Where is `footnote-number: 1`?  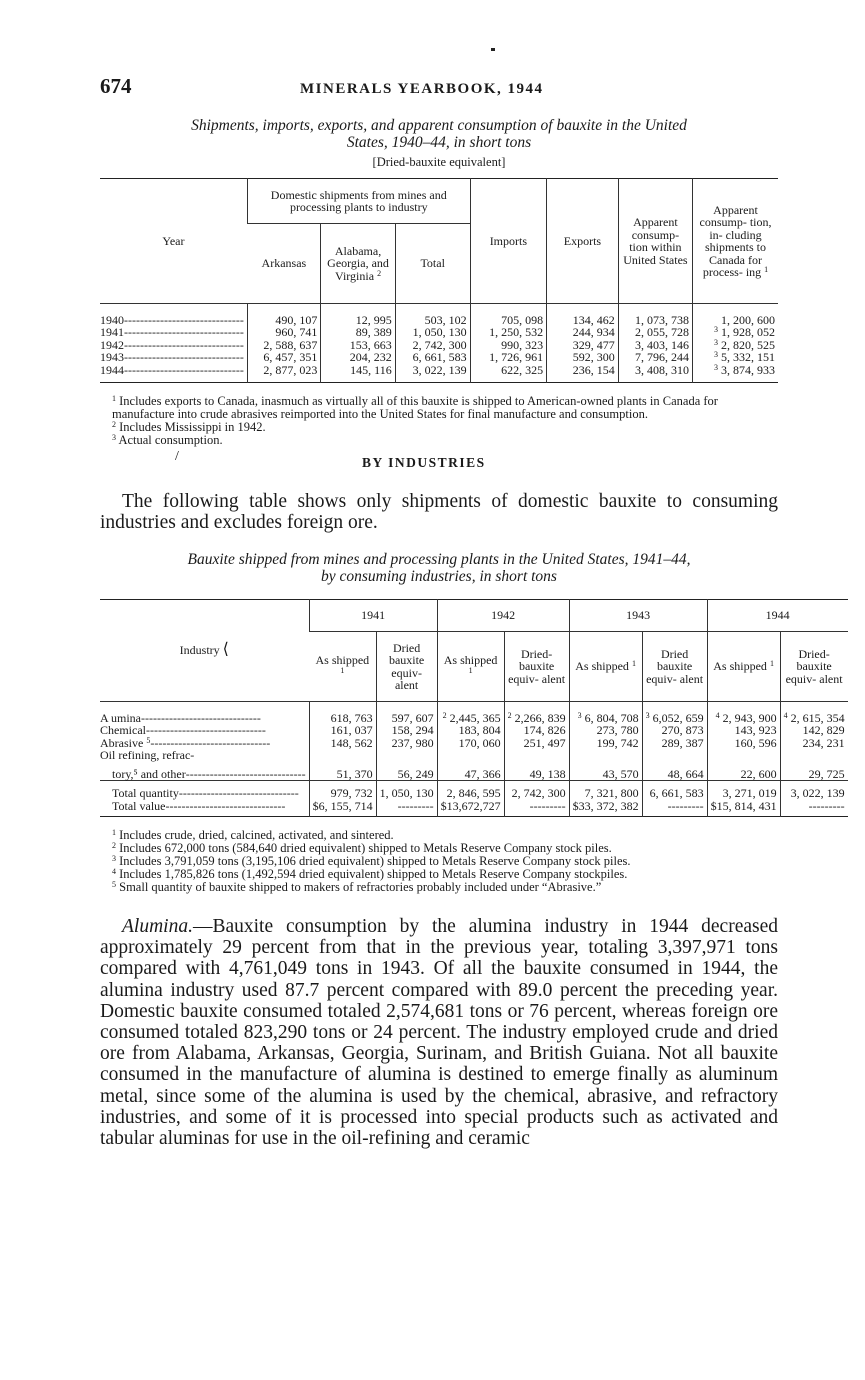
footnote-number: 1 is located at coordinates (114, 832).